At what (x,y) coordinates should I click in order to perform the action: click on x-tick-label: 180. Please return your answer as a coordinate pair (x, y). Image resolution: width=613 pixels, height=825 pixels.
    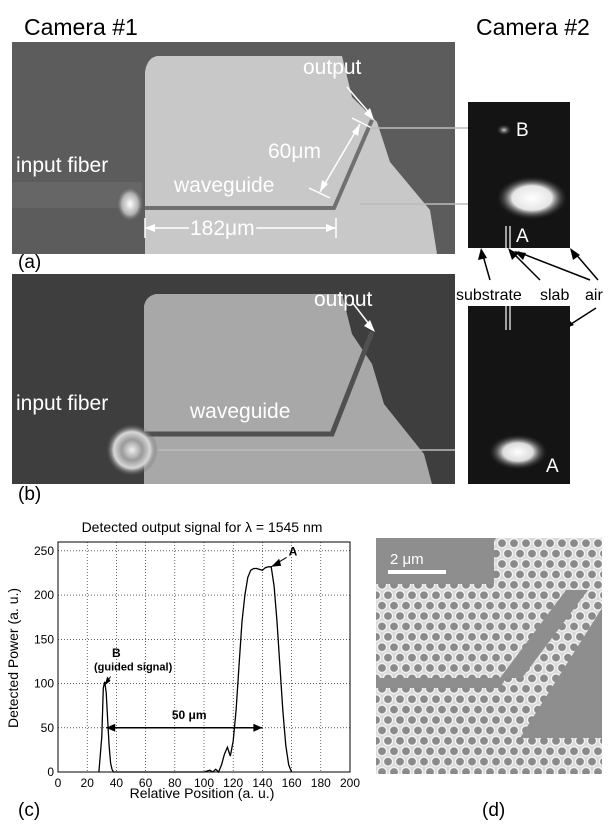
    Looking at the image, I should click on (321, 783).